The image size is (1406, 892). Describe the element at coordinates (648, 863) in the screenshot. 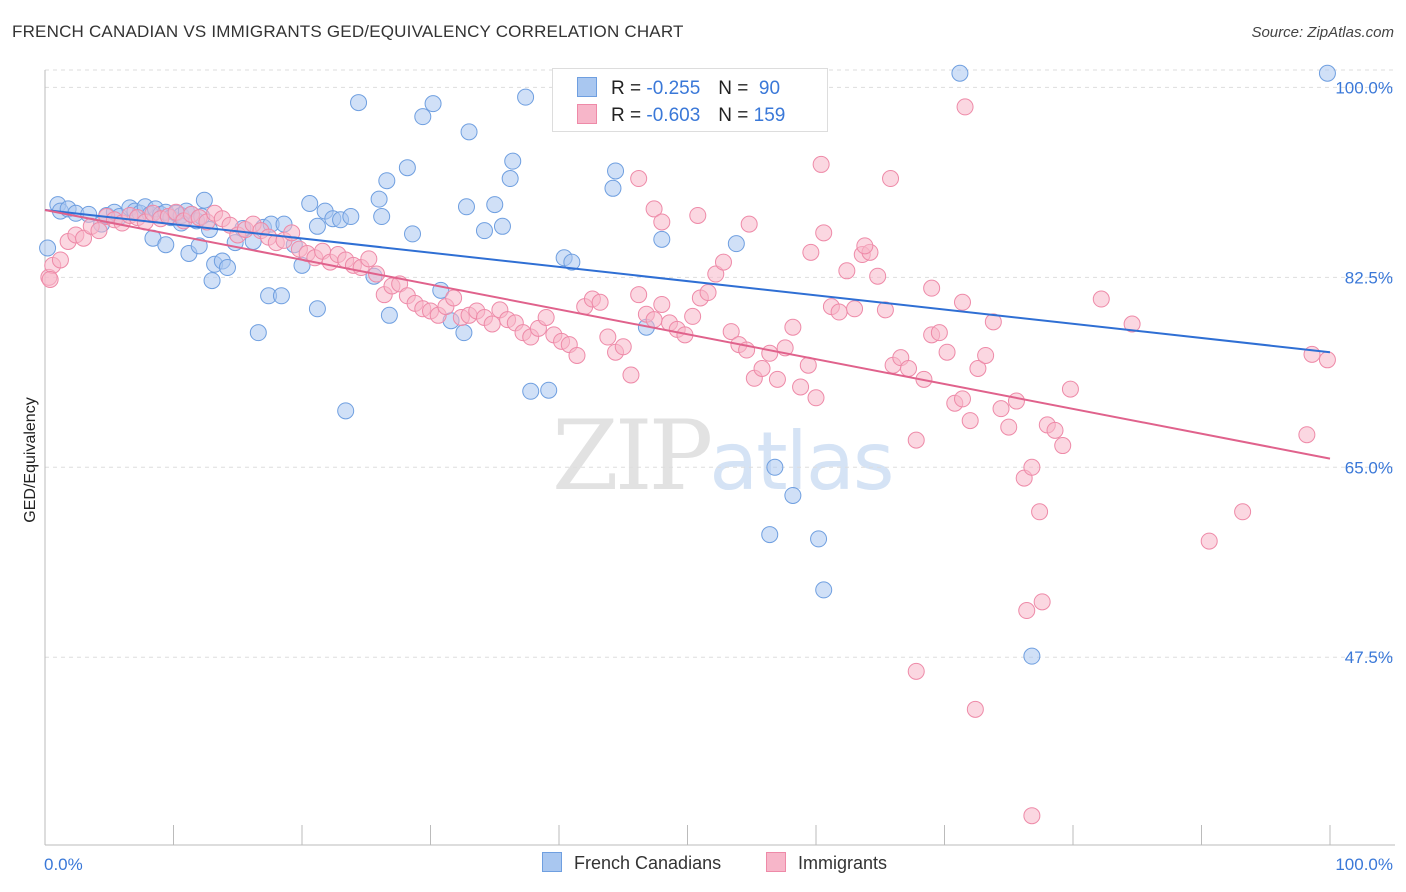

I see `legend-label: French Canadians` at that location.